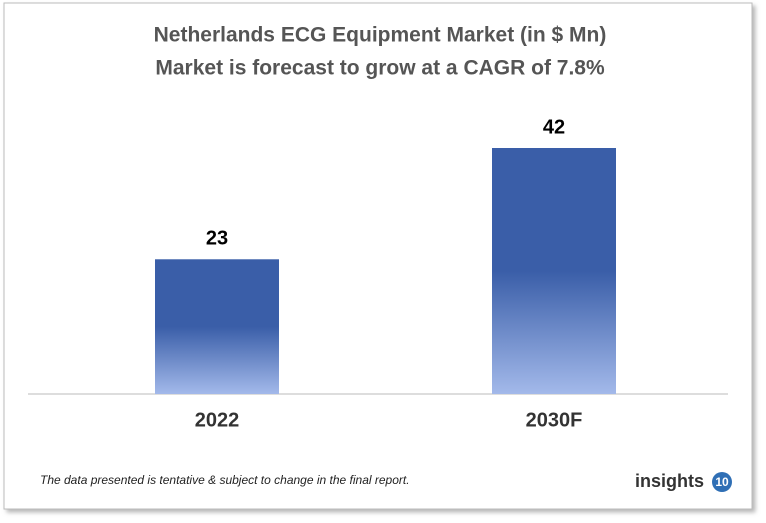 Image resolution: width=766 pixels, height=523 pixels. I want to click on x-tick-label: 2022, so click(217, 420).